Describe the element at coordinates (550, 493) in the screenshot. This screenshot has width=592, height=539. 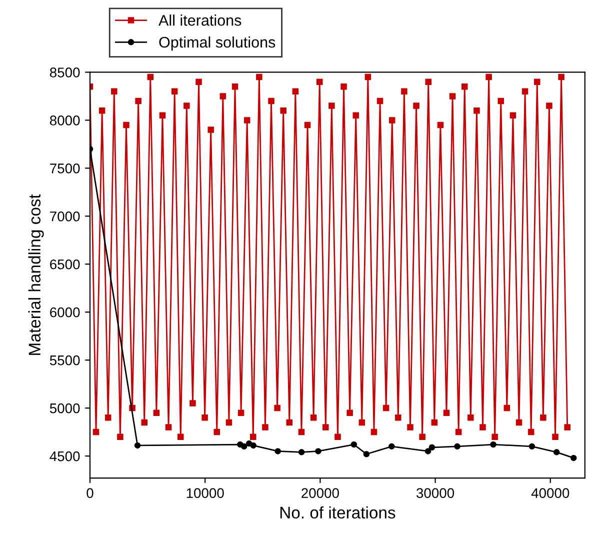
I see `x-tick-label: 40000` at that location.